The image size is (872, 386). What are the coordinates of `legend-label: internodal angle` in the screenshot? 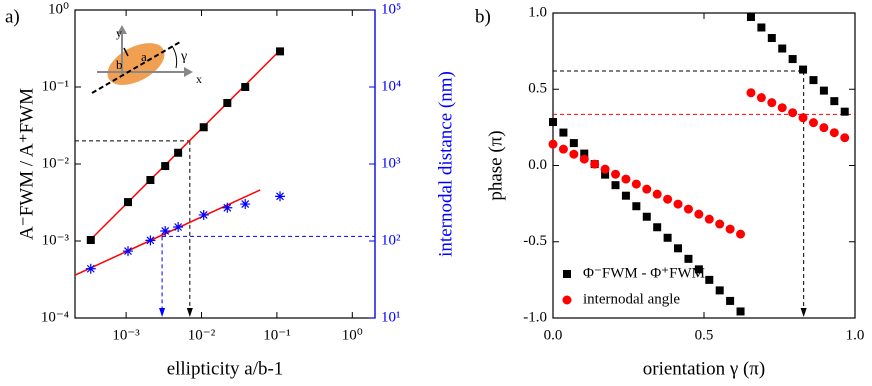 It's located at (631, 299).